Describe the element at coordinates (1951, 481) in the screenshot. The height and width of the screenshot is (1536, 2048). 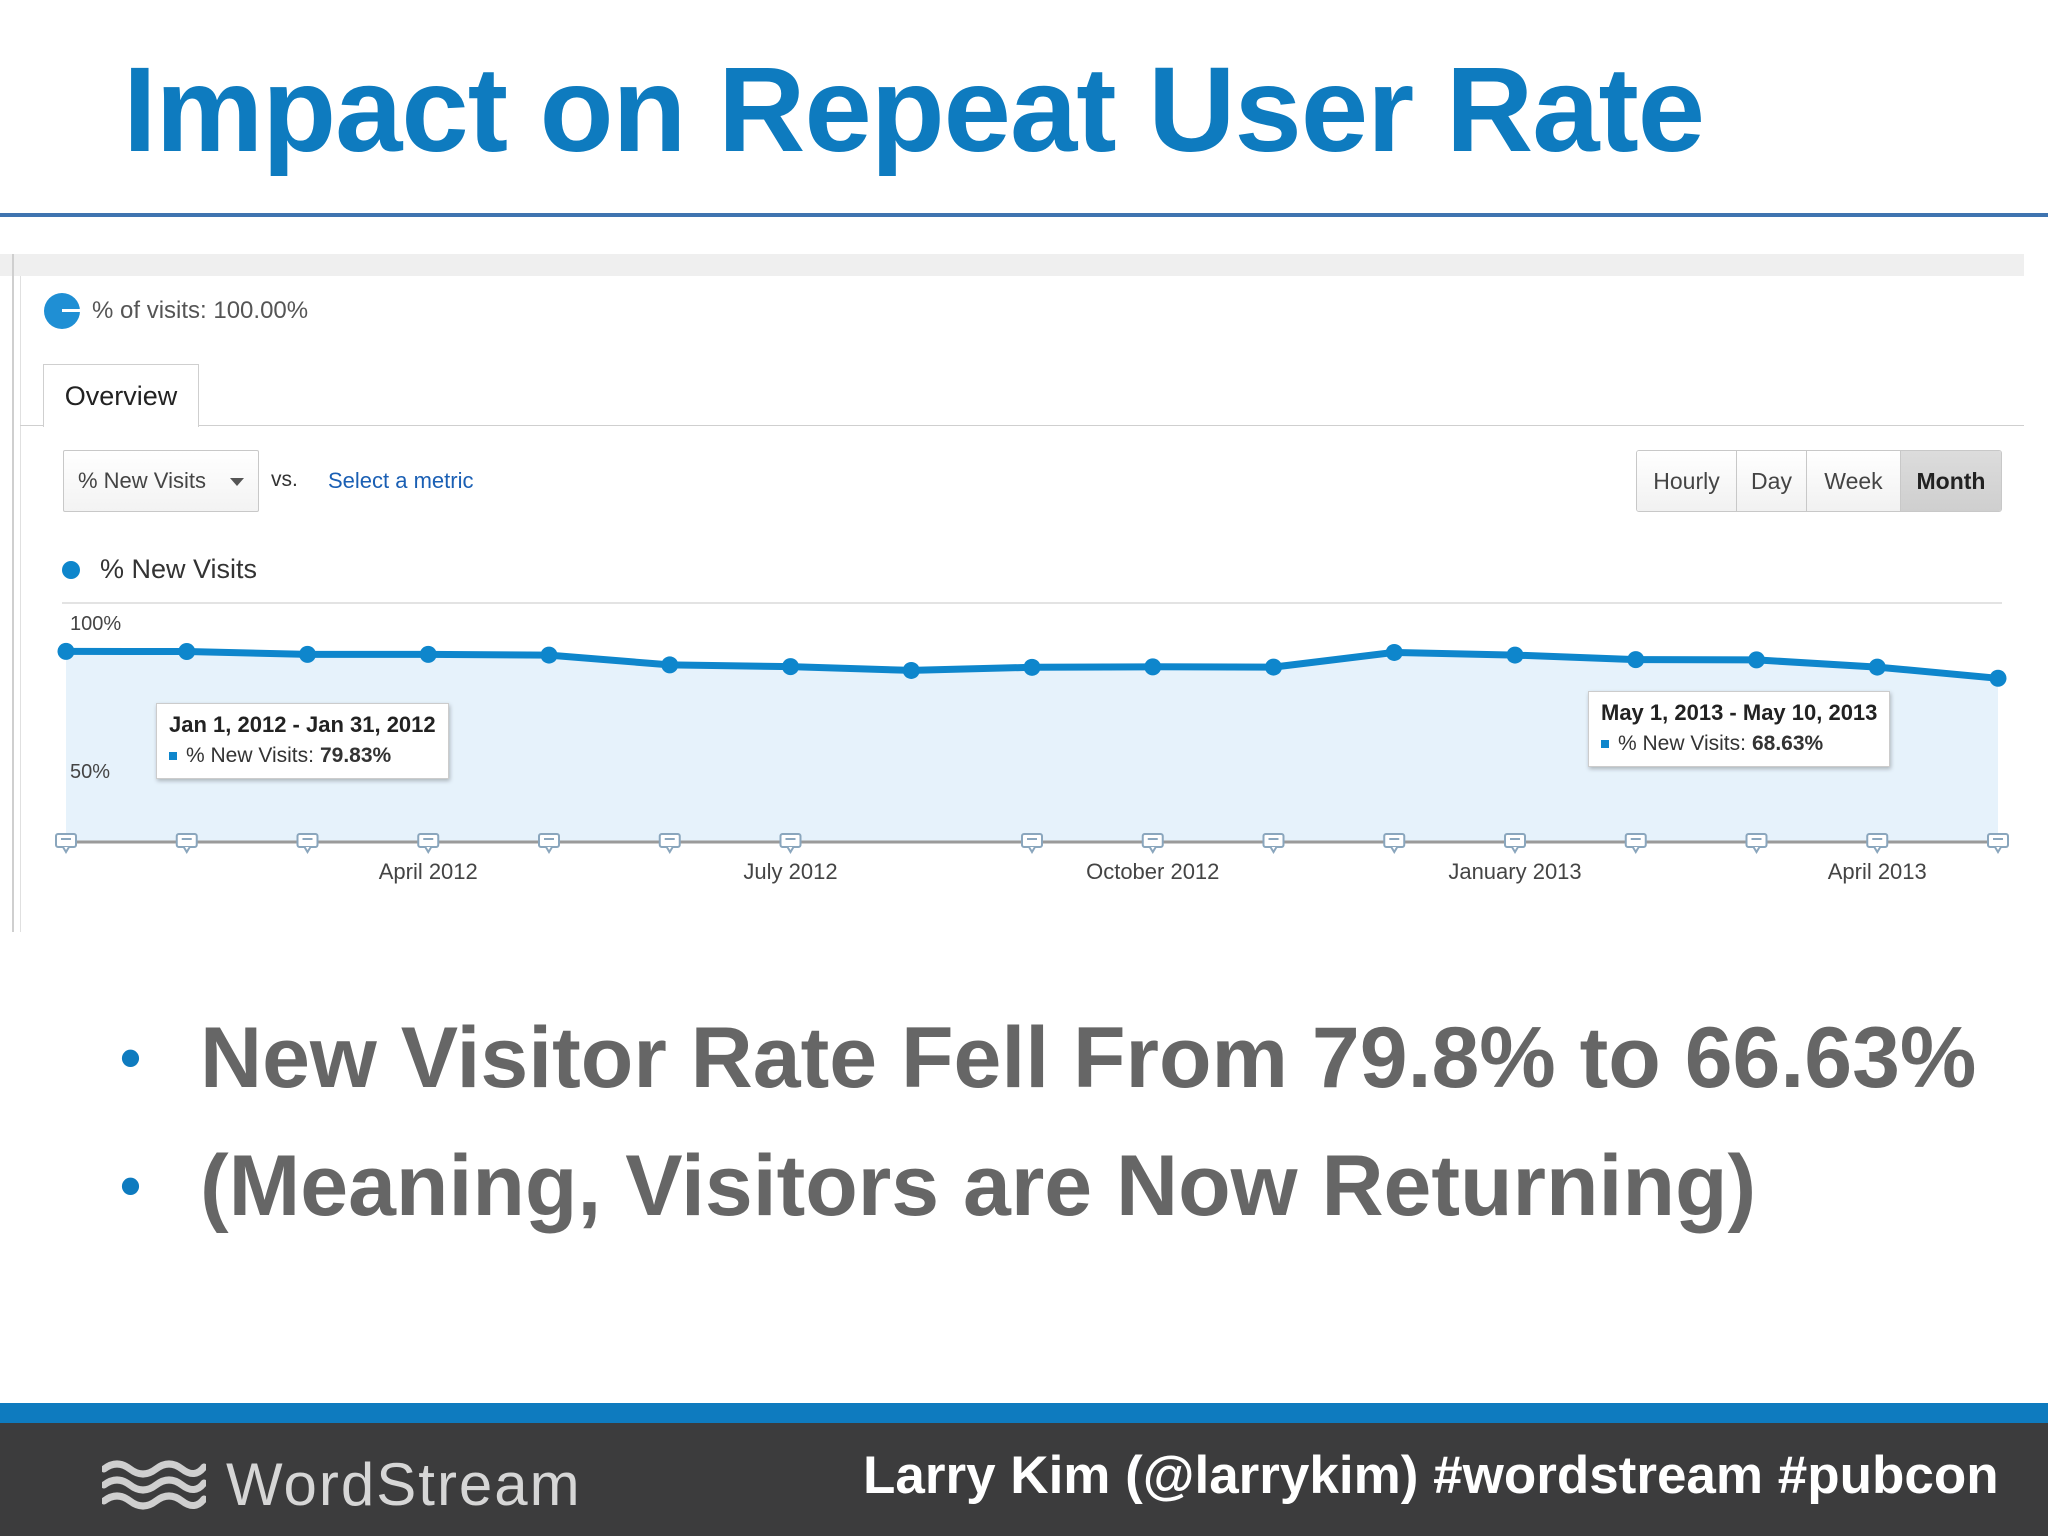
I see `period-button-month: Month` at that location.